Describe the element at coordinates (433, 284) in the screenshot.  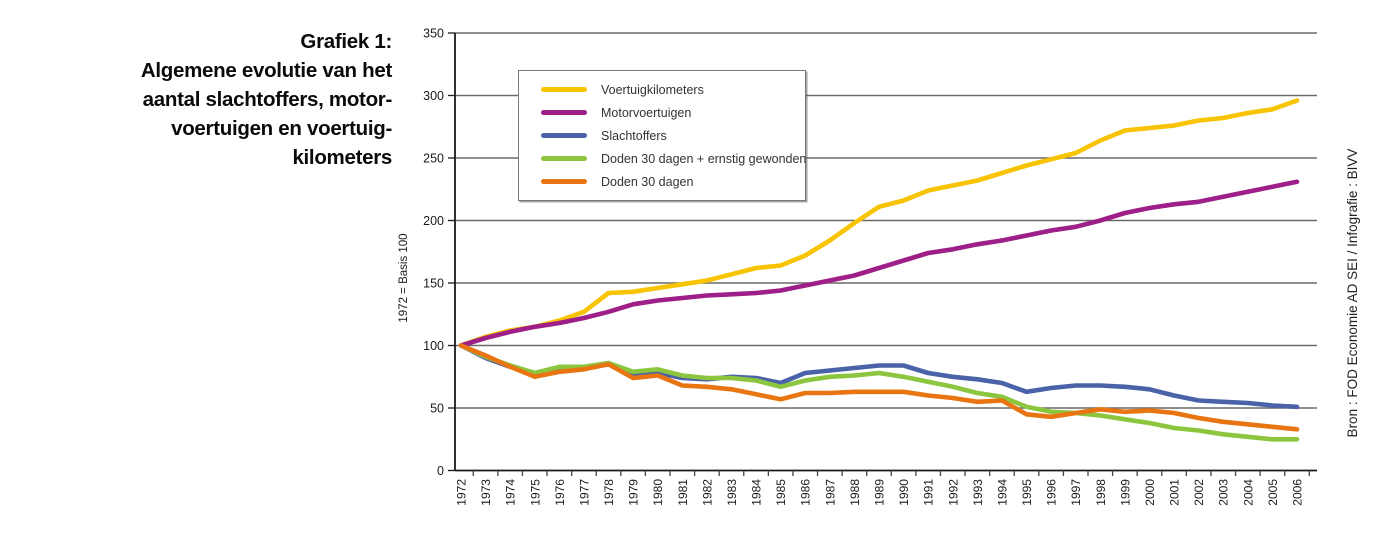
I see `y-tick-label: 150` at that location.